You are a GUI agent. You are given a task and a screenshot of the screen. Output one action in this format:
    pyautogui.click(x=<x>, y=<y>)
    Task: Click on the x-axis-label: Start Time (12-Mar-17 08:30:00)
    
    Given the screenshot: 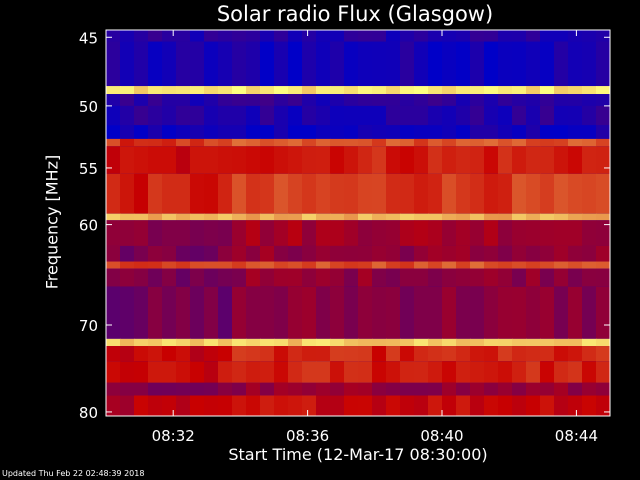 What is the action you would take?
    pyautogui.click(x=358, y=454)
    